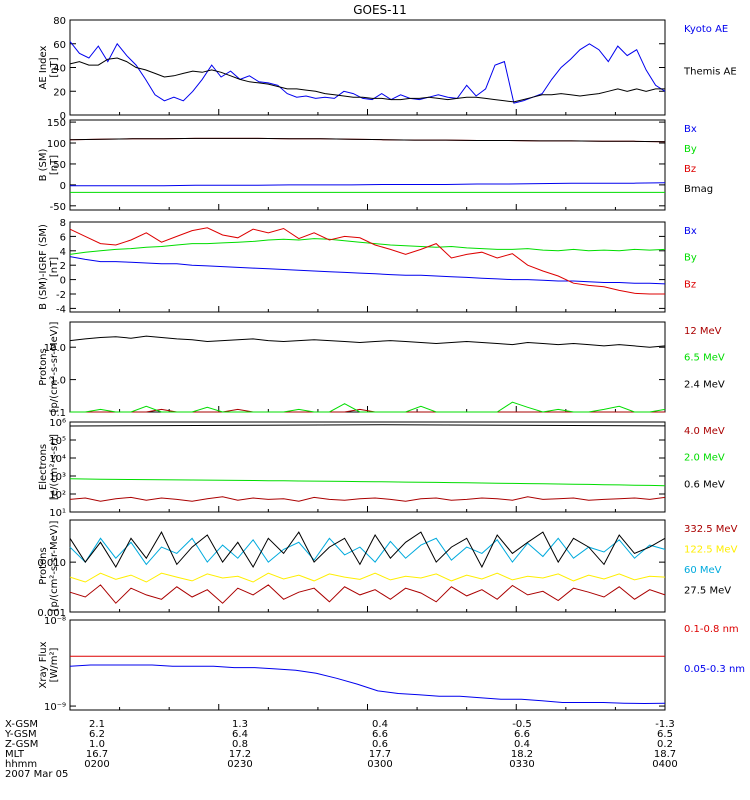  What do you see at coordinates (711, 550) in the screenshot?
I see `legend-label: 122.5 MeV` at bounding box center [711, 550].